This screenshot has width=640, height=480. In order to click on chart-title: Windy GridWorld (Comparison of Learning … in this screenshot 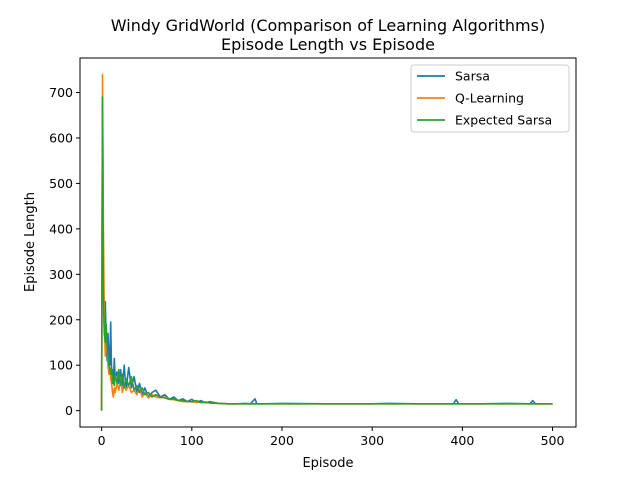, I will do `click(328, 25)`.